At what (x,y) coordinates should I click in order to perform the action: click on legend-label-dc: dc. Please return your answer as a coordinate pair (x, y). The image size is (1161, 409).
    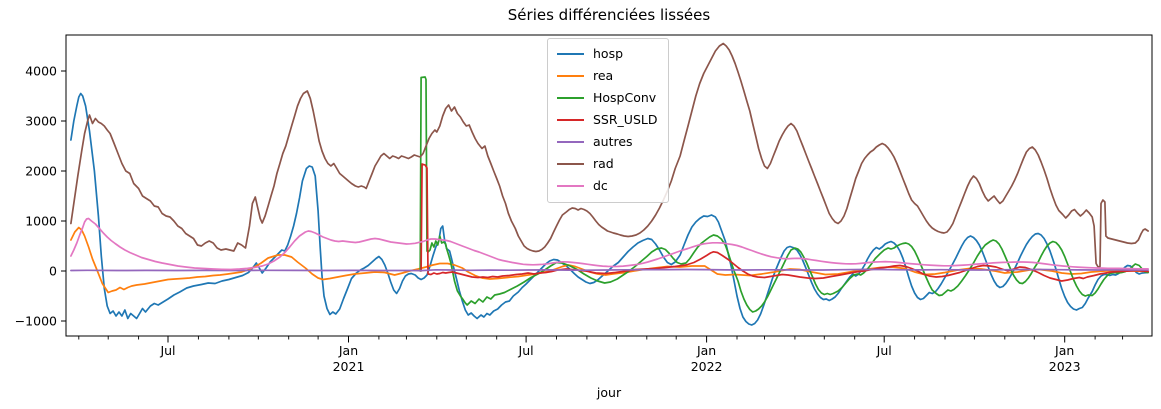
    Looking at the image, I should click on (600, 185).